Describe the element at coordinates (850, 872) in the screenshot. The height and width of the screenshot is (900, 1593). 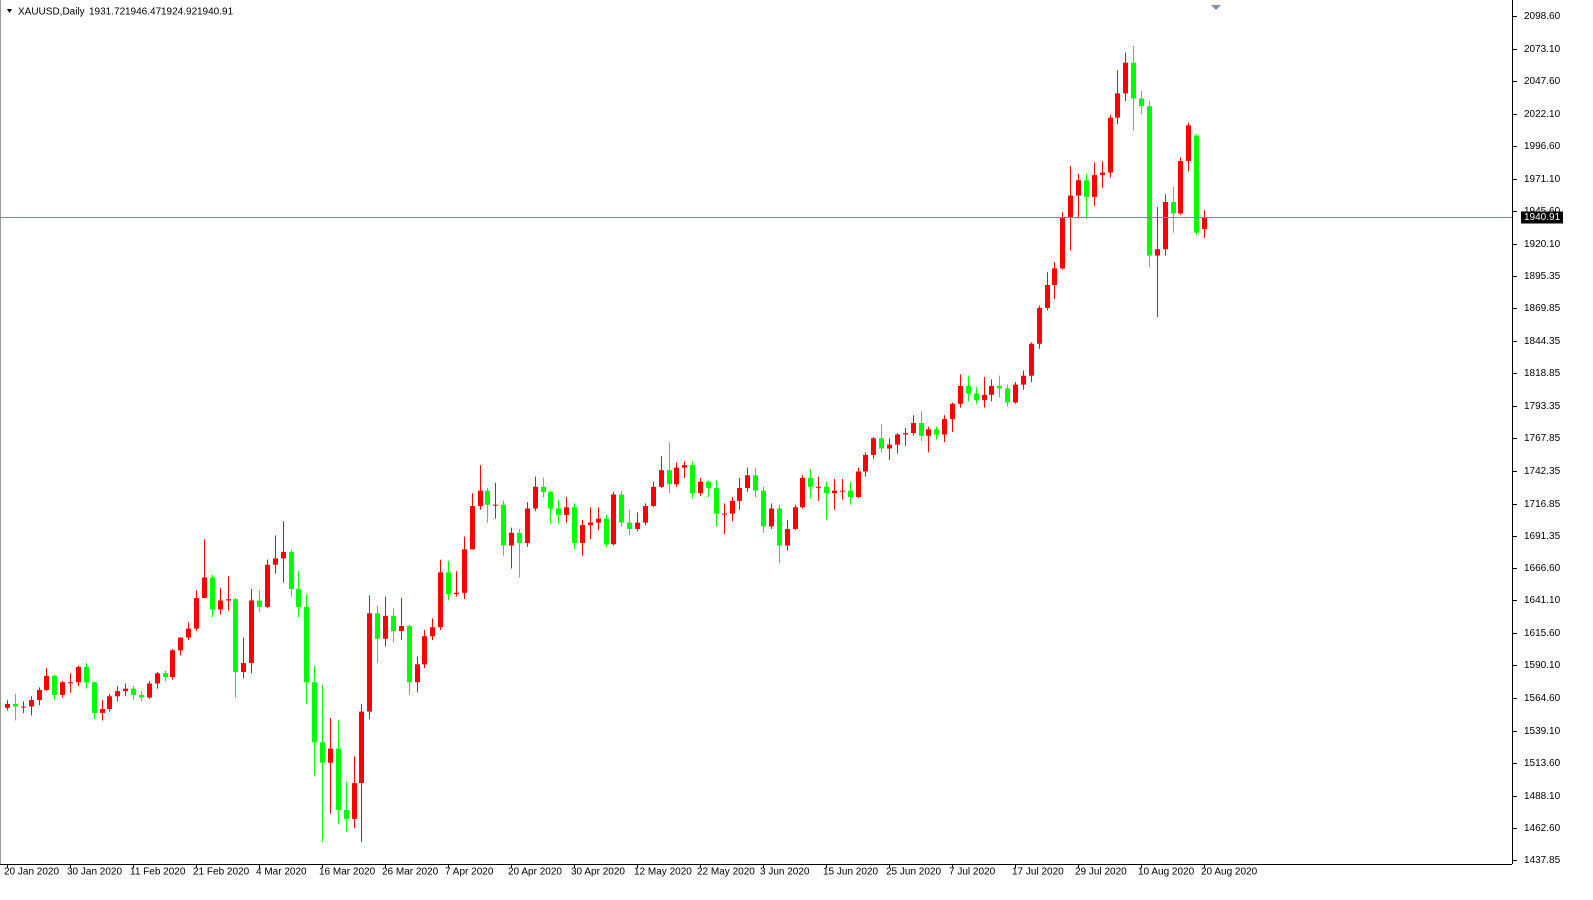
I see `x-tick-label: 15 Jun 2020` at that location.